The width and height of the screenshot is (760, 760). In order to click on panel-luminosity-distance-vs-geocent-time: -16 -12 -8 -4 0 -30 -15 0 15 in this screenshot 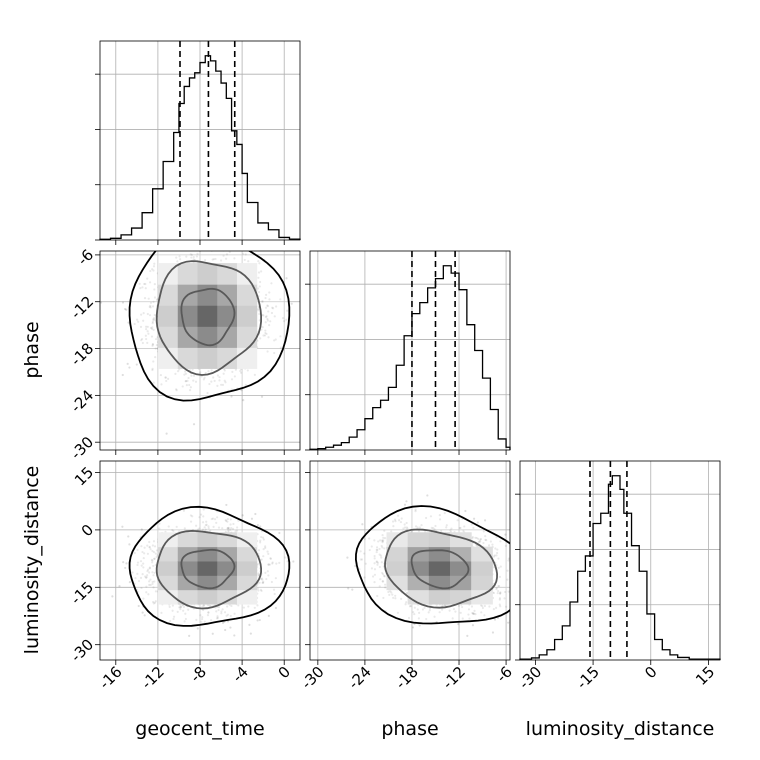, I will do `click(184, 576)`.